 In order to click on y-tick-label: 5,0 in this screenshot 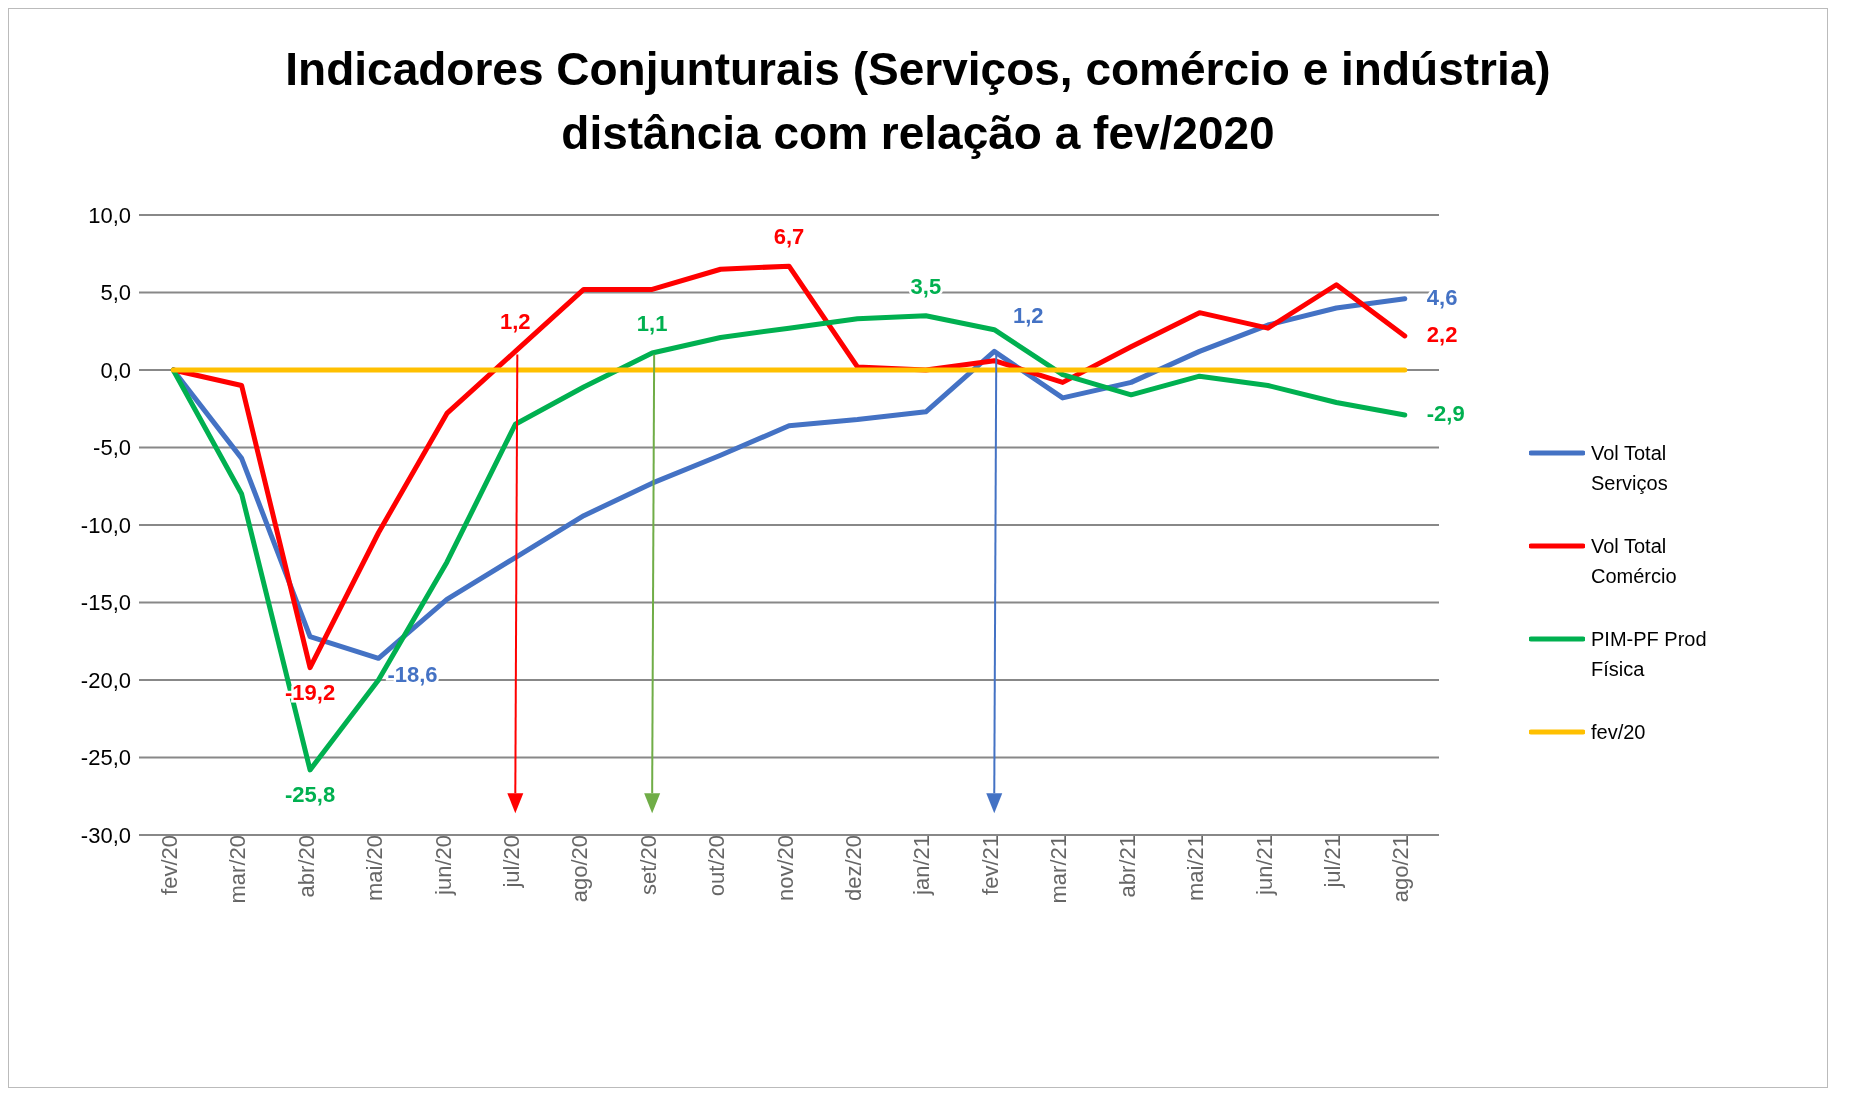, I will do `click(115, 293)`.